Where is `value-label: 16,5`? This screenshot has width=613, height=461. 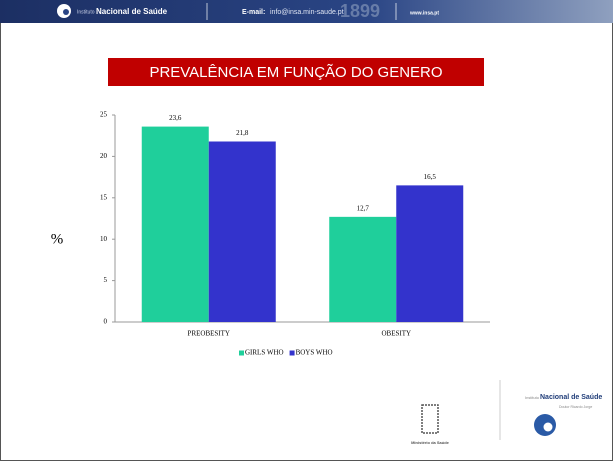 value-label: 16,5 is located at coordinates (430, 177).